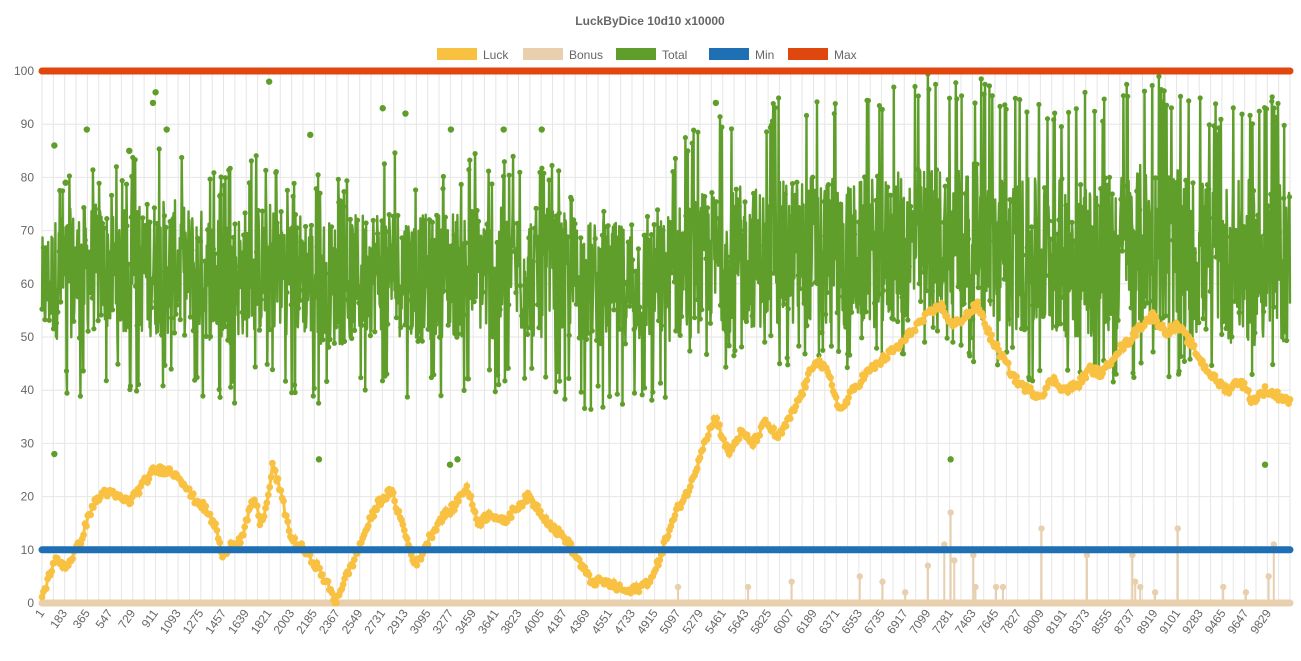 The image size is (1301, 661). What do you see at coordinates (420, 621) in the screenshot?
I see `x-tick-label: 3095` at bounding box center [420, 621].